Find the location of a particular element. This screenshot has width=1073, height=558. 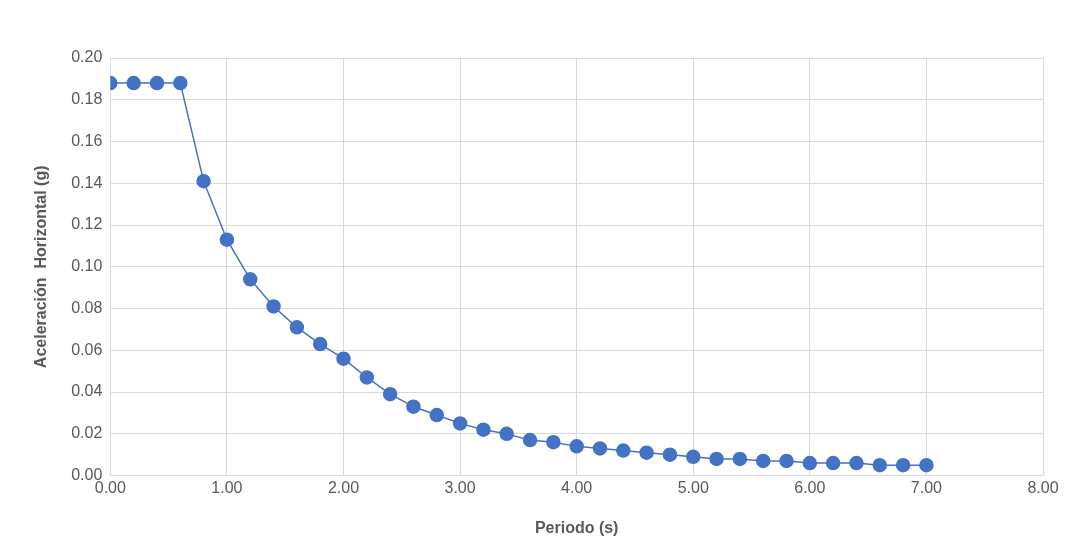

x-tick-label: 4.00 is located at coordinates (577, 487).